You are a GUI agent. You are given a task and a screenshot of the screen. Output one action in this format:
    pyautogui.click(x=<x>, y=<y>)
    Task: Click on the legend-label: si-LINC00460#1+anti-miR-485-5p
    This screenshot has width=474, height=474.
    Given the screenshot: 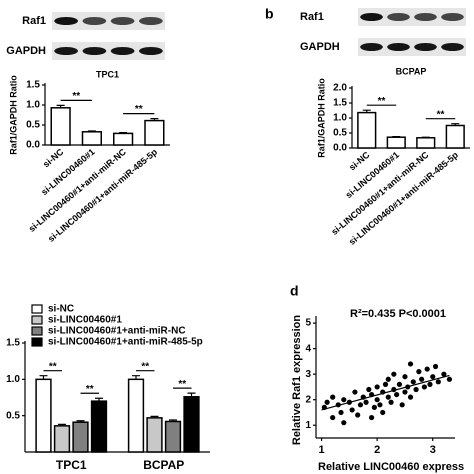 What is the action you would take?
    pyautogui.click(x=125, y=342)
    